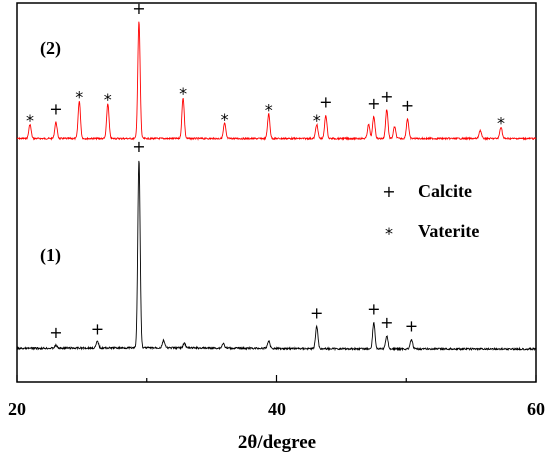 Image resolution: width=550 pixels, height=461 pixels. Describe the element at coordinates (430, 212) in the screenshot. I see `legend: + Calcite * Vaterite` at that location.